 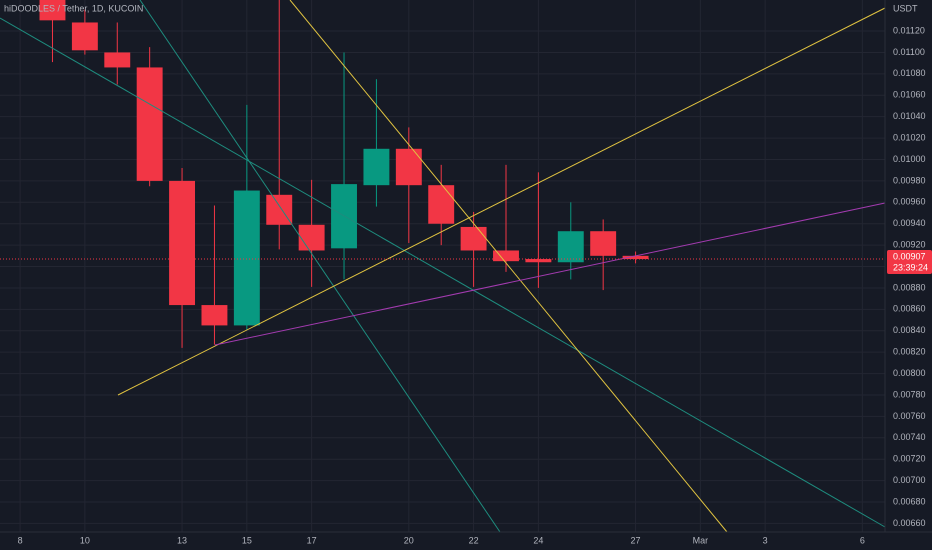 What do you see at coordinates (909, 373) in the screenshot?
I see `y-tick-label: 0.00800` at bounding box center [909, 373].